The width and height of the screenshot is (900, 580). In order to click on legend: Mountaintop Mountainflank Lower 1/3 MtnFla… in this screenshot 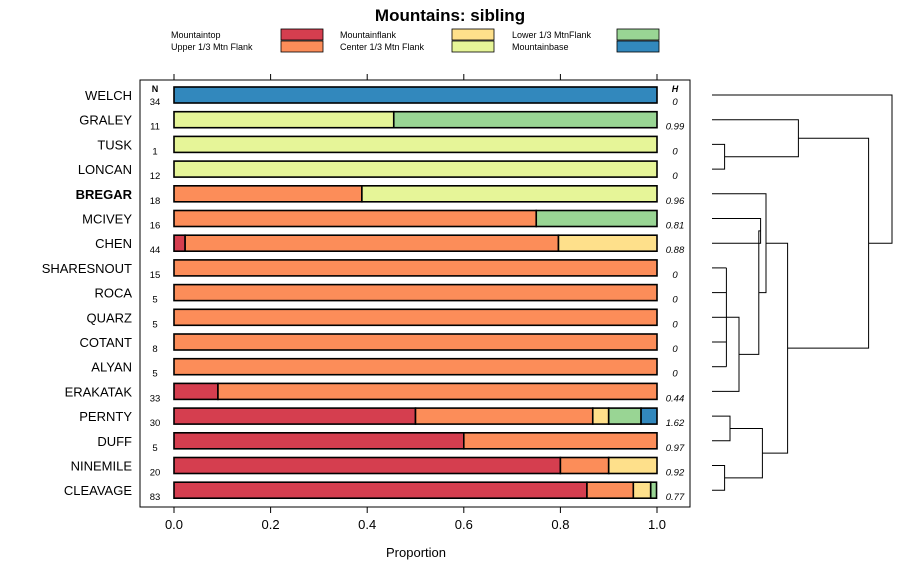, I will do `click(415, 40)`.